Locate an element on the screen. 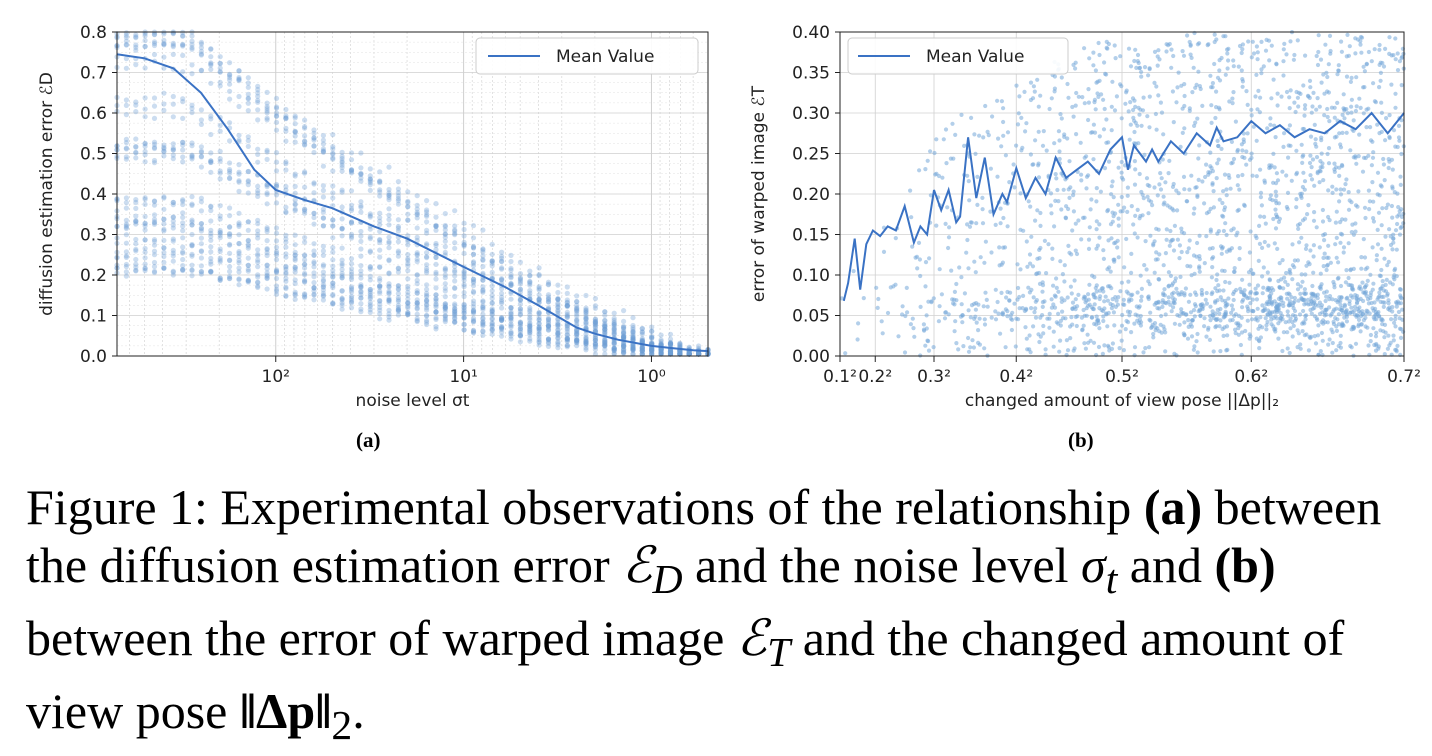  chart-b-ytick-label: 0.40 is located at coordinates (811, 33).